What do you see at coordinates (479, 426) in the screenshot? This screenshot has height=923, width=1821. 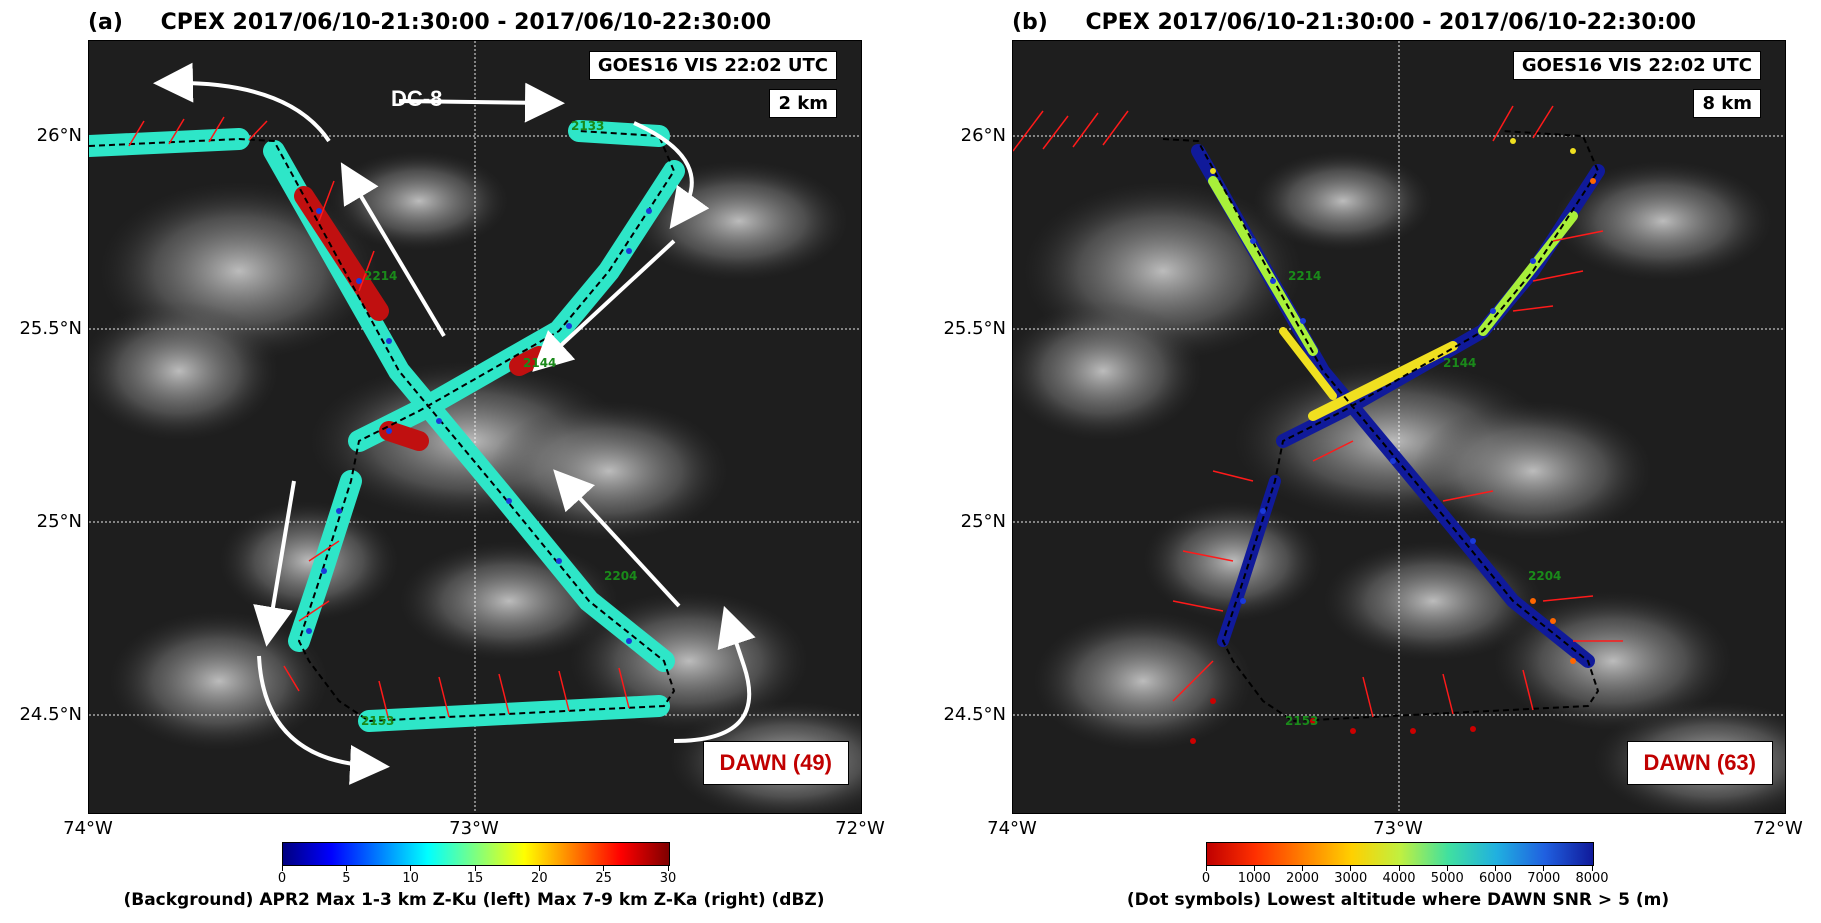 I see `panel-a-dawn-dots` at bounding box center [479, 426].